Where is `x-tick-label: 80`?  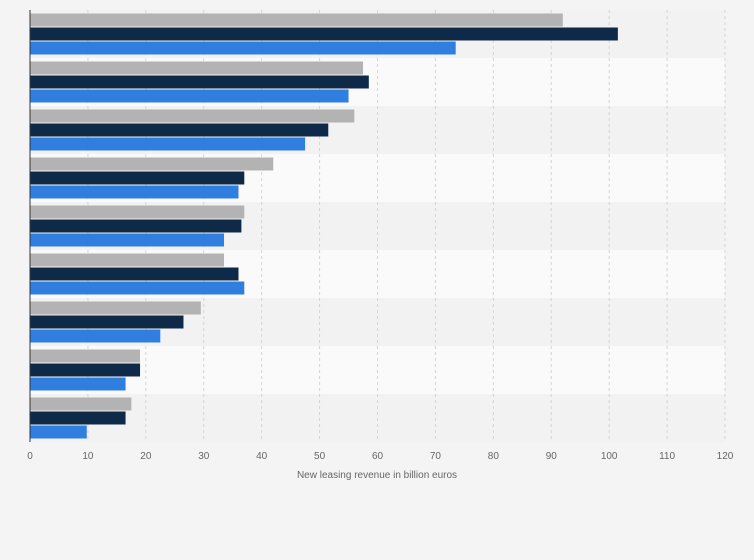 x-tick-label: 80 is located at coordinates (494, 456).